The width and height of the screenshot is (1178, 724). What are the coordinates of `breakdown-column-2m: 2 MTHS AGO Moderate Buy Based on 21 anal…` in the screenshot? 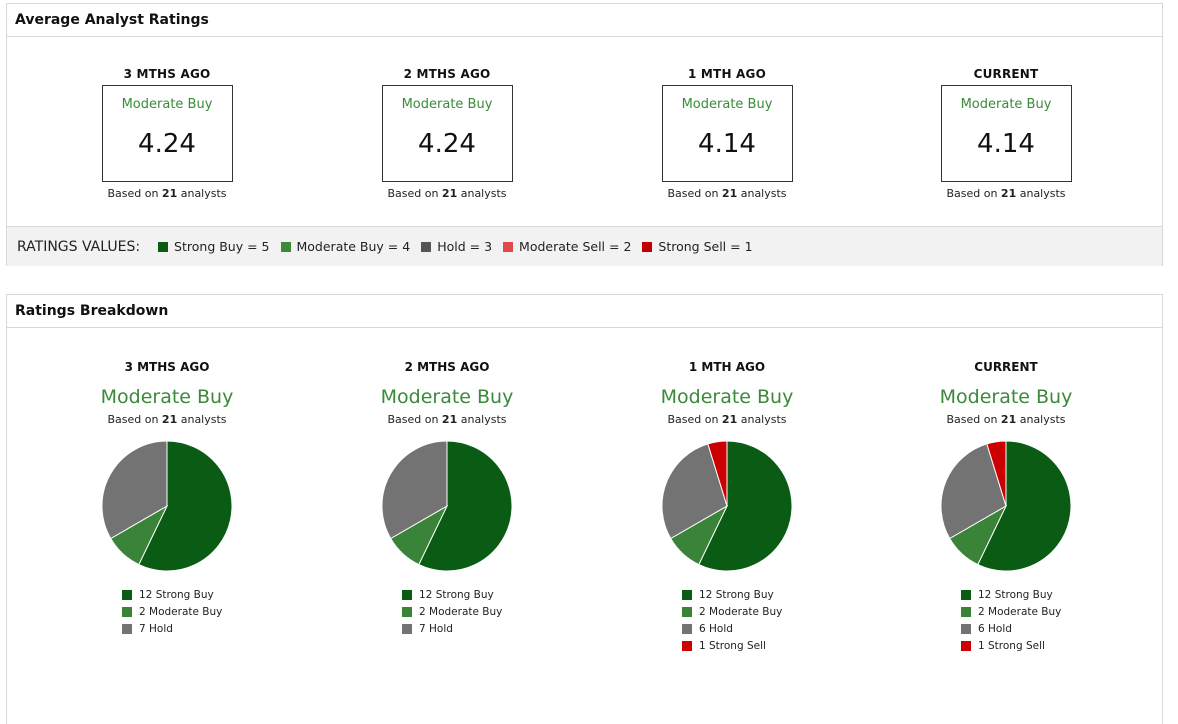 It's located at (447, 498).